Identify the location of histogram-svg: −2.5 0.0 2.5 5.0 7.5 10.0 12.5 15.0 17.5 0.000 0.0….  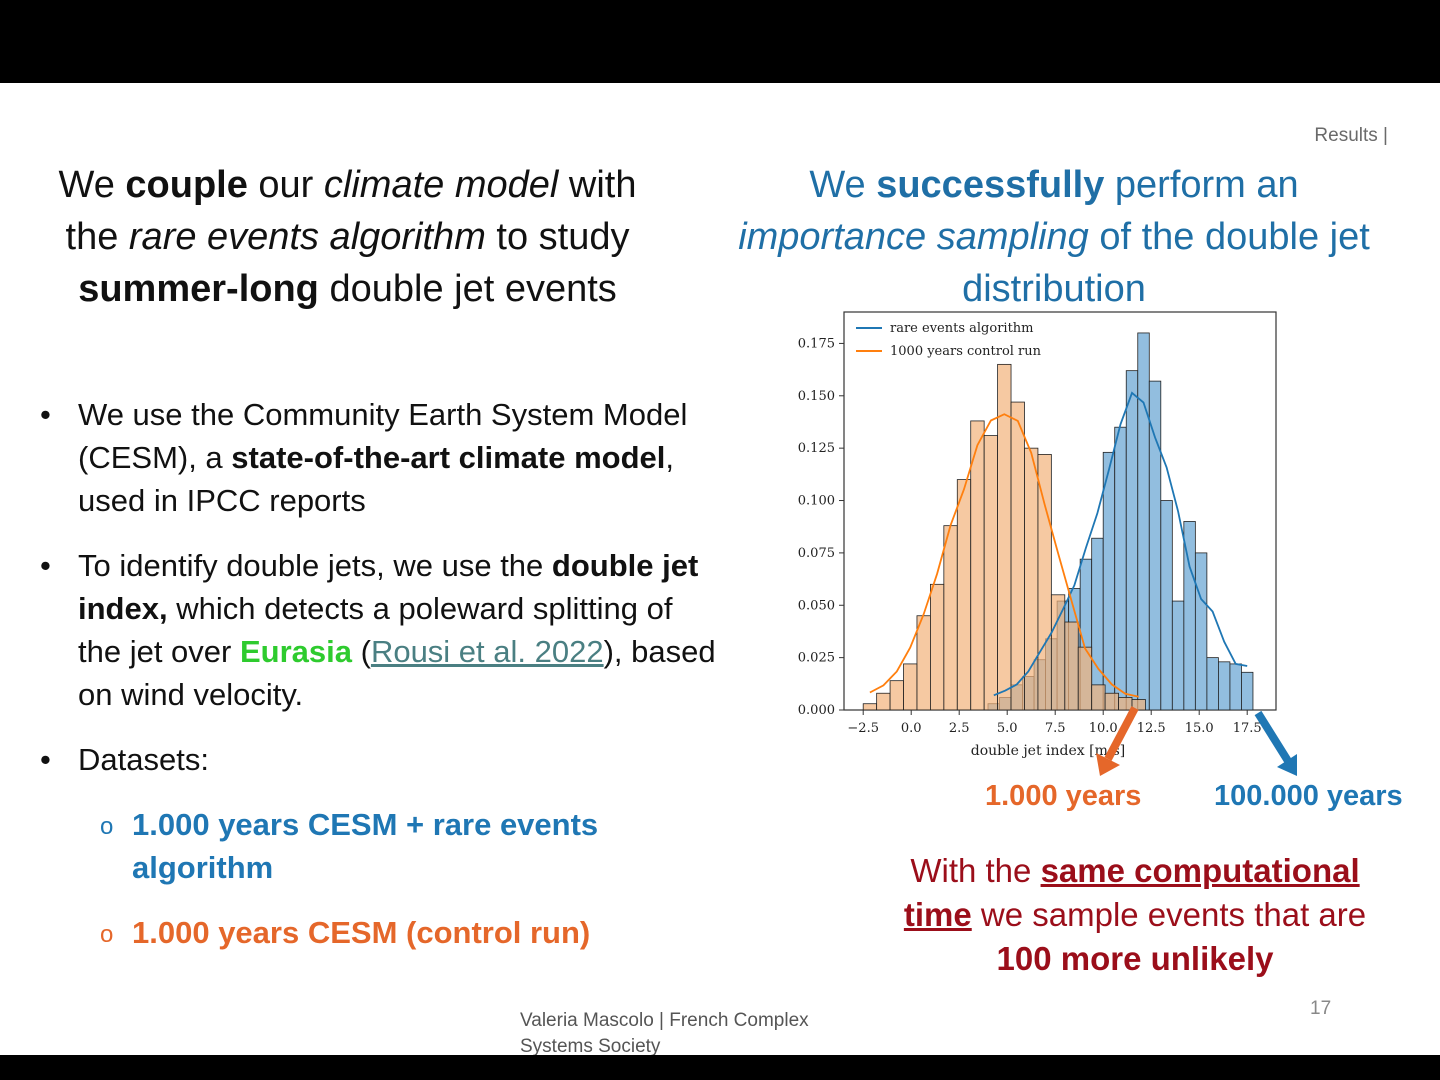
(1037, 535).